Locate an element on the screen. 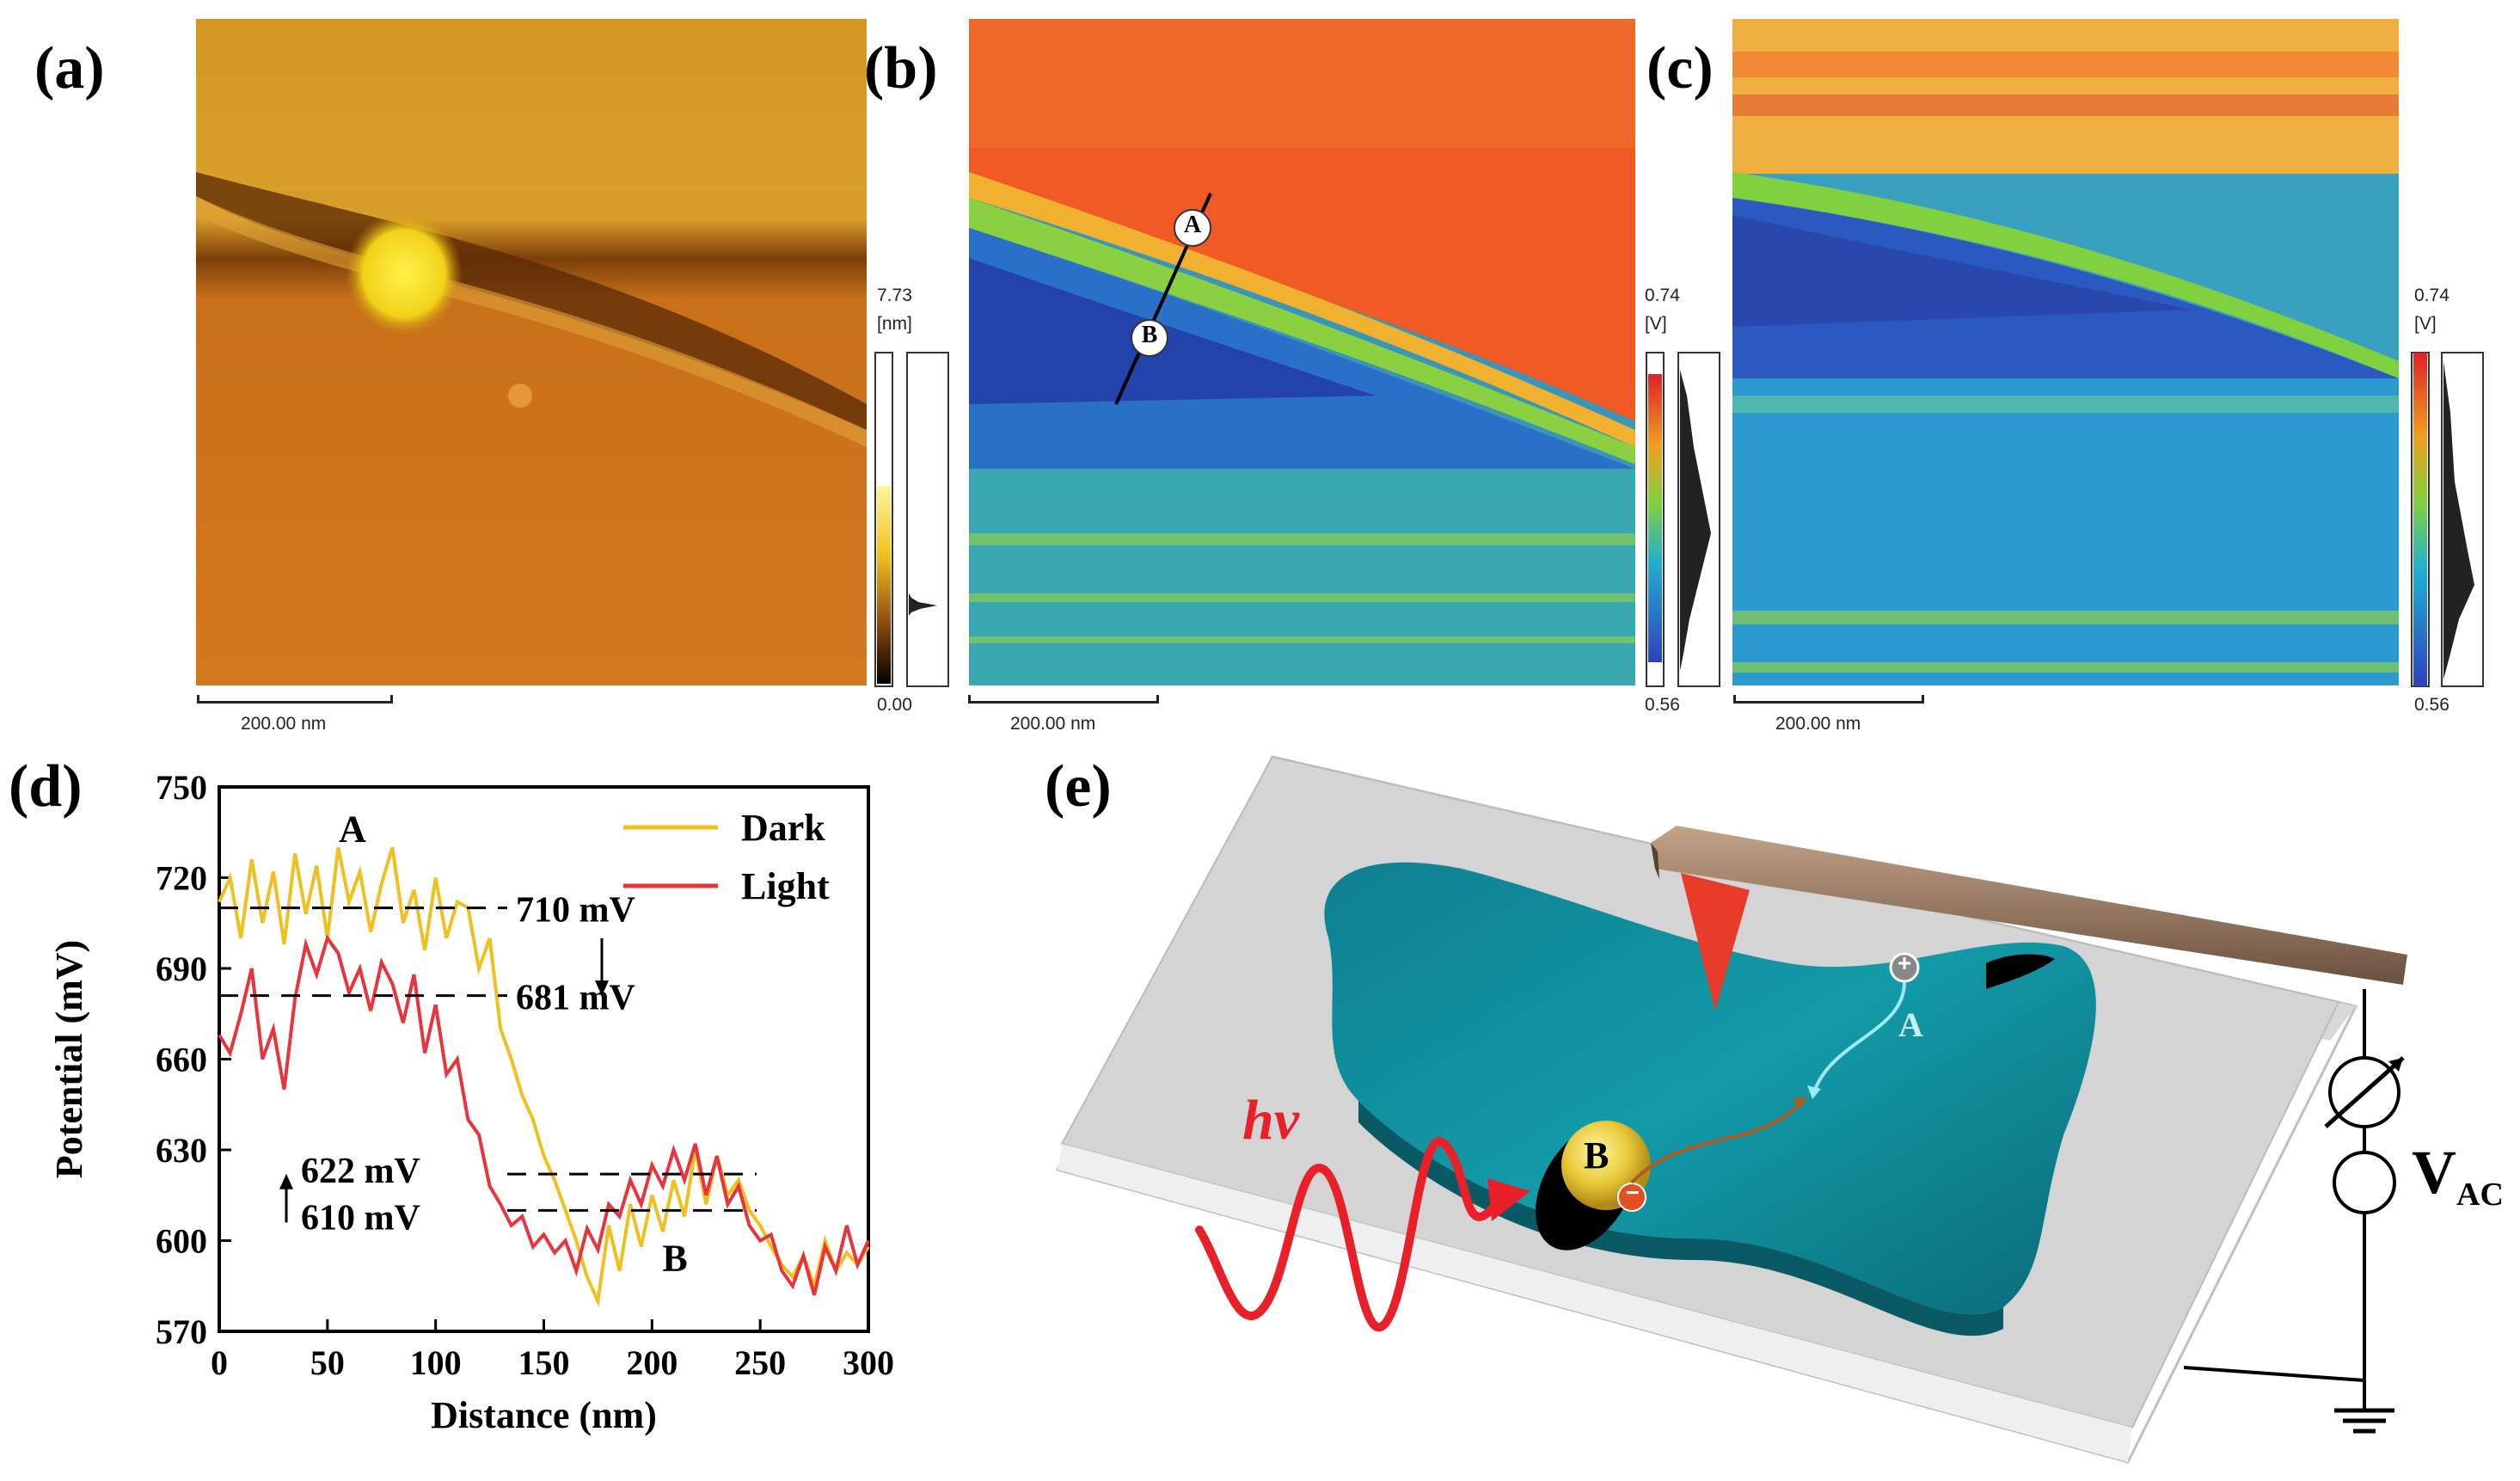 The width and height of the screenshot is (2520, 1481). vac-source is located at coordinates (2365, 1182).